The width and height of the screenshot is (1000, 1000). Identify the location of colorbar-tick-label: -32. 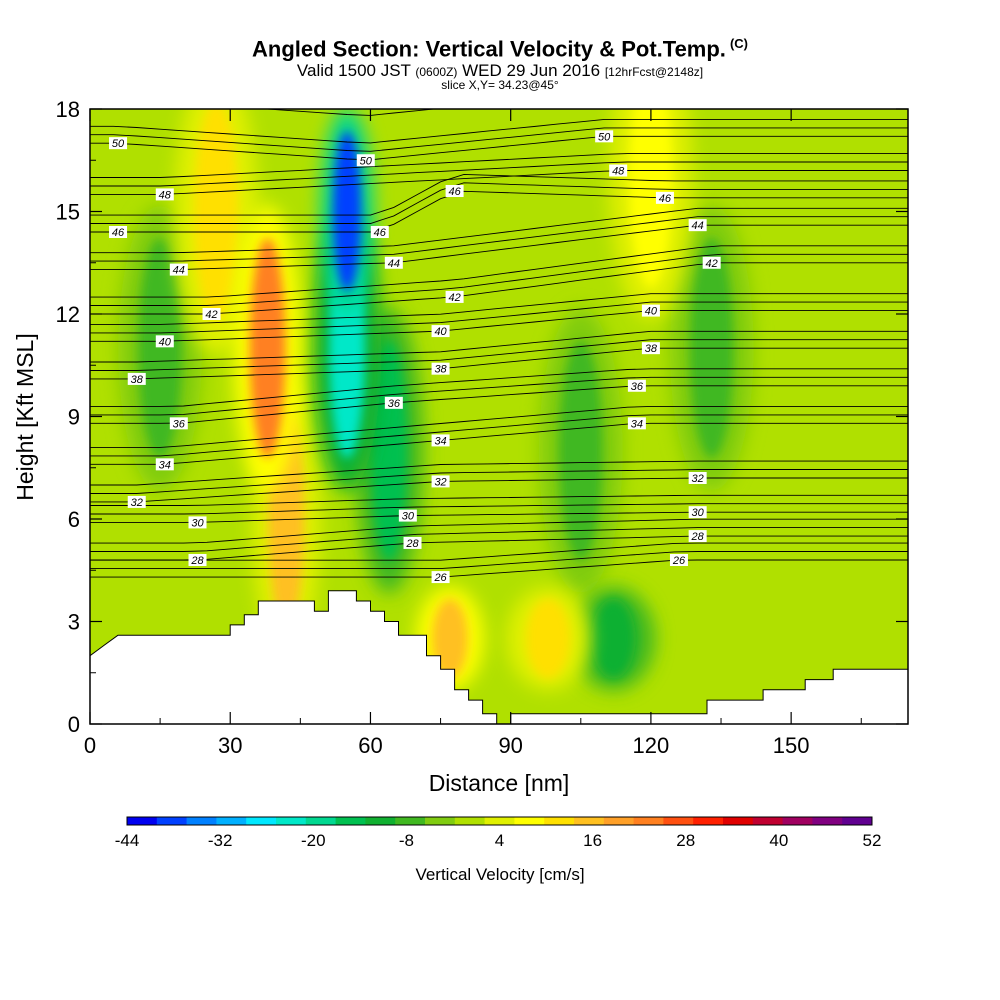
(220, 840).